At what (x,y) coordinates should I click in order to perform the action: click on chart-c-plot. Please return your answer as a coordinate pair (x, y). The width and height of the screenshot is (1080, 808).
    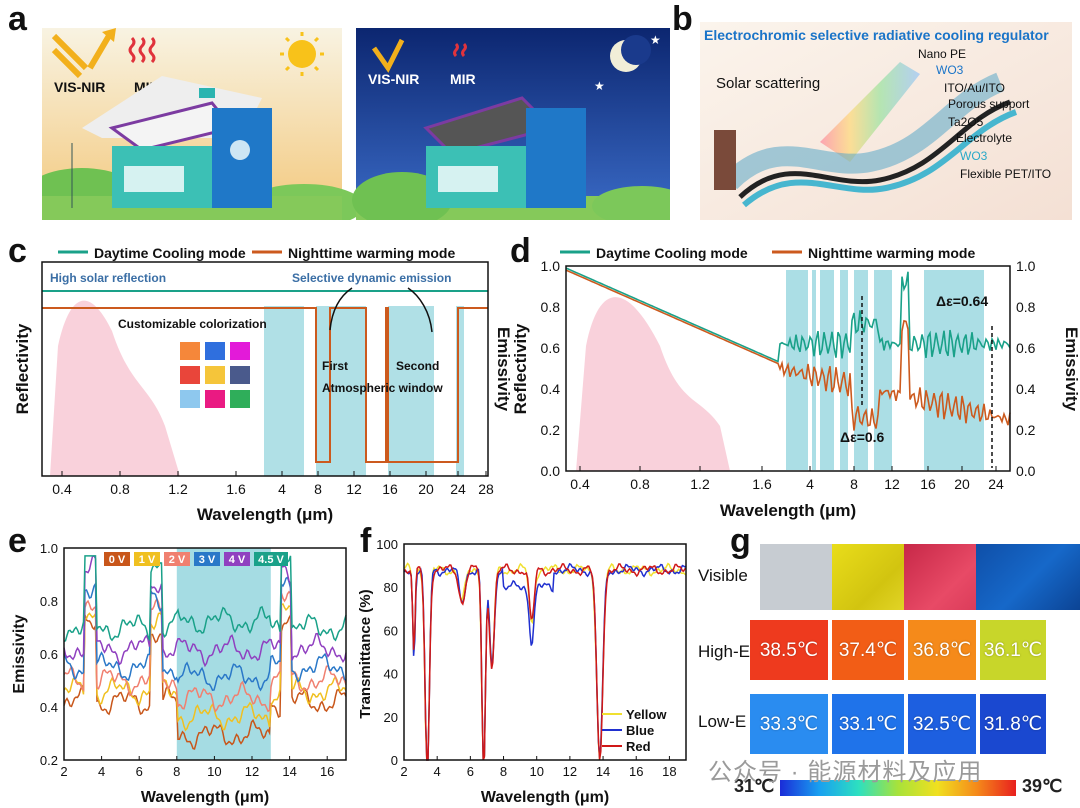
    Looking at the image, I should click on (265, 383).